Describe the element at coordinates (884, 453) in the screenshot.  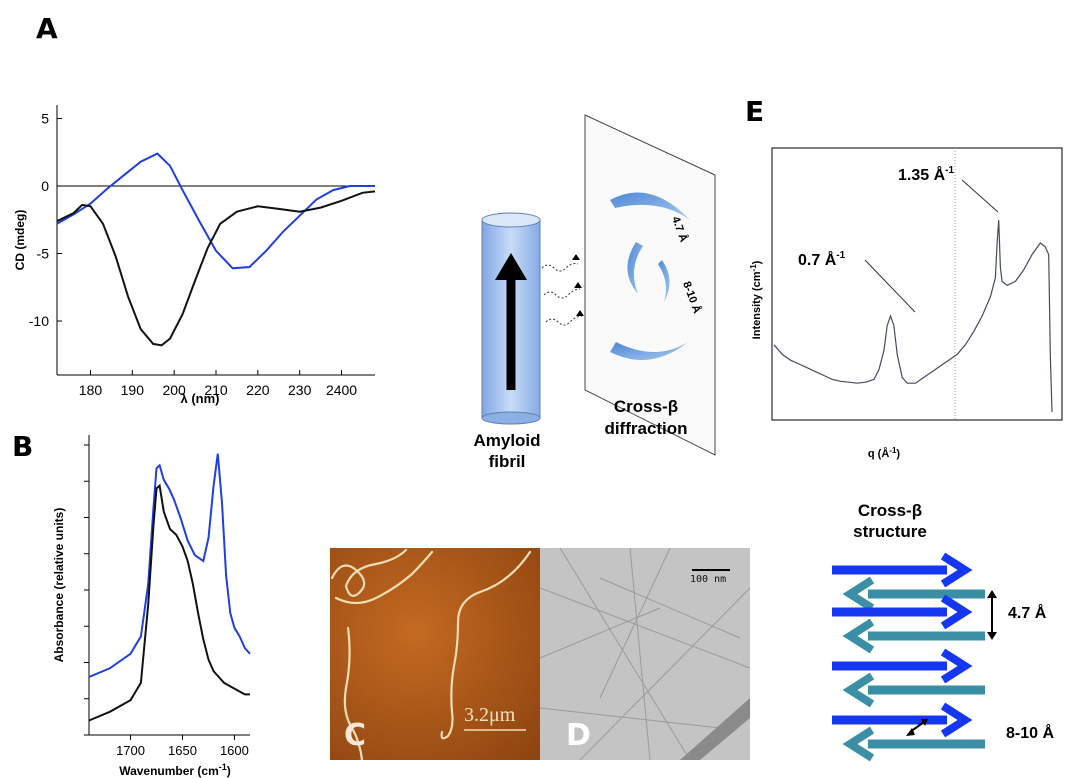
I see `xray-x-label: q (Å-1)` at that location.